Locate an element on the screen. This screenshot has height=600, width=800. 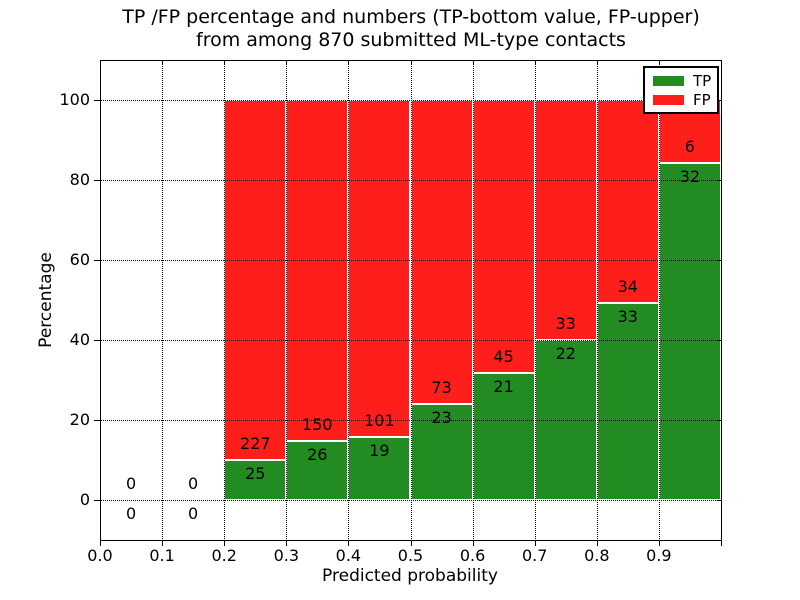
tp-count-label: 25 is located at coordinates (255, 474).